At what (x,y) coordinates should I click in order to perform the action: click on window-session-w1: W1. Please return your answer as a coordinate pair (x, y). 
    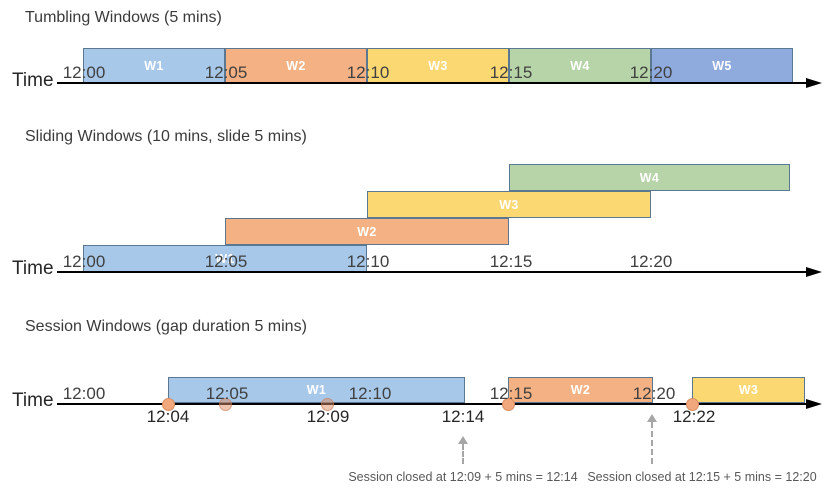
    Looking at the image, I should click on (316, 390).